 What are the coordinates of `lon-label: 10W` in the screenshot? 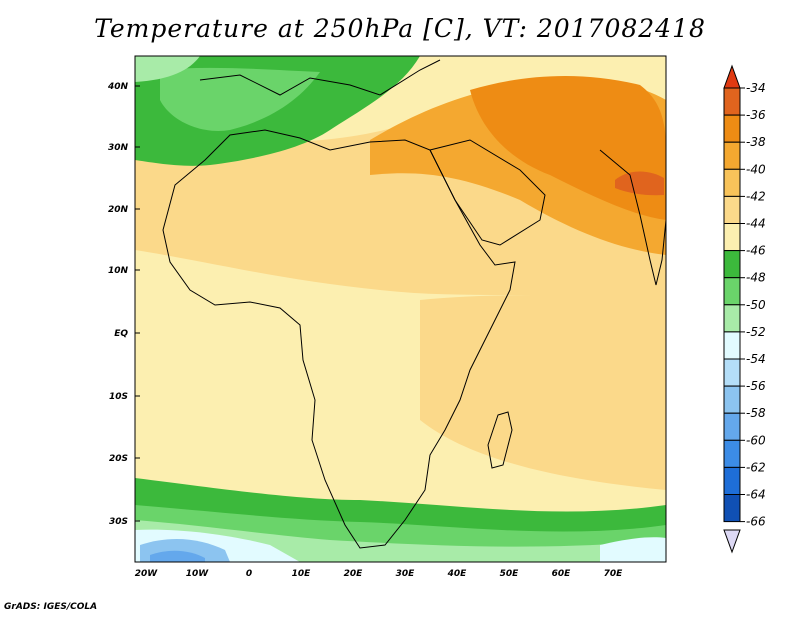 It's located at (198, 574).